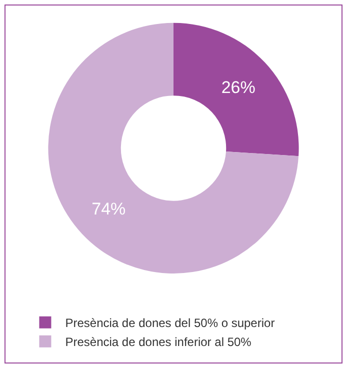 Image resolution: width=347 pixels, height=368 pixels. I want to click on legend-label: Presència de dones del 50% o superior, so click(170, 323).